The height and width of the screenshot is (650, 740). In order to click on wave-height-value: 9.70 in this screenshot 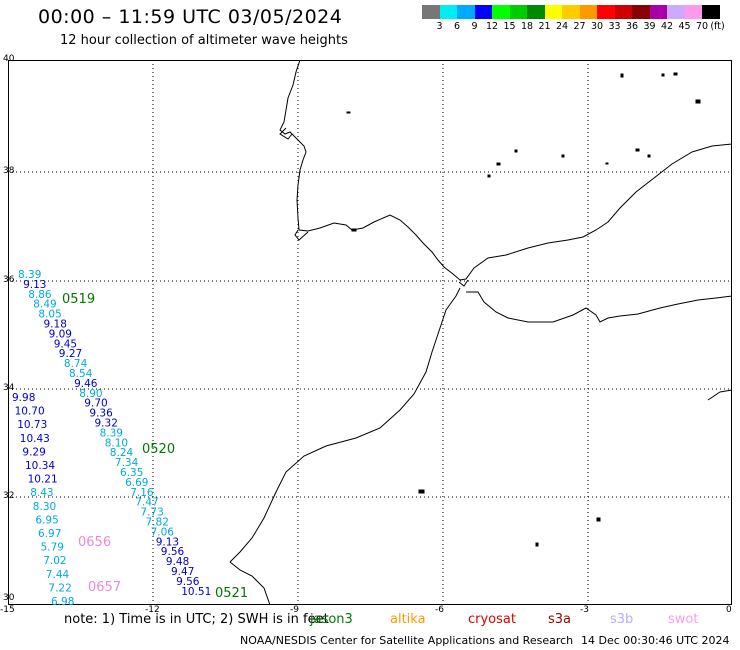, I will do `click(95, 404)`.